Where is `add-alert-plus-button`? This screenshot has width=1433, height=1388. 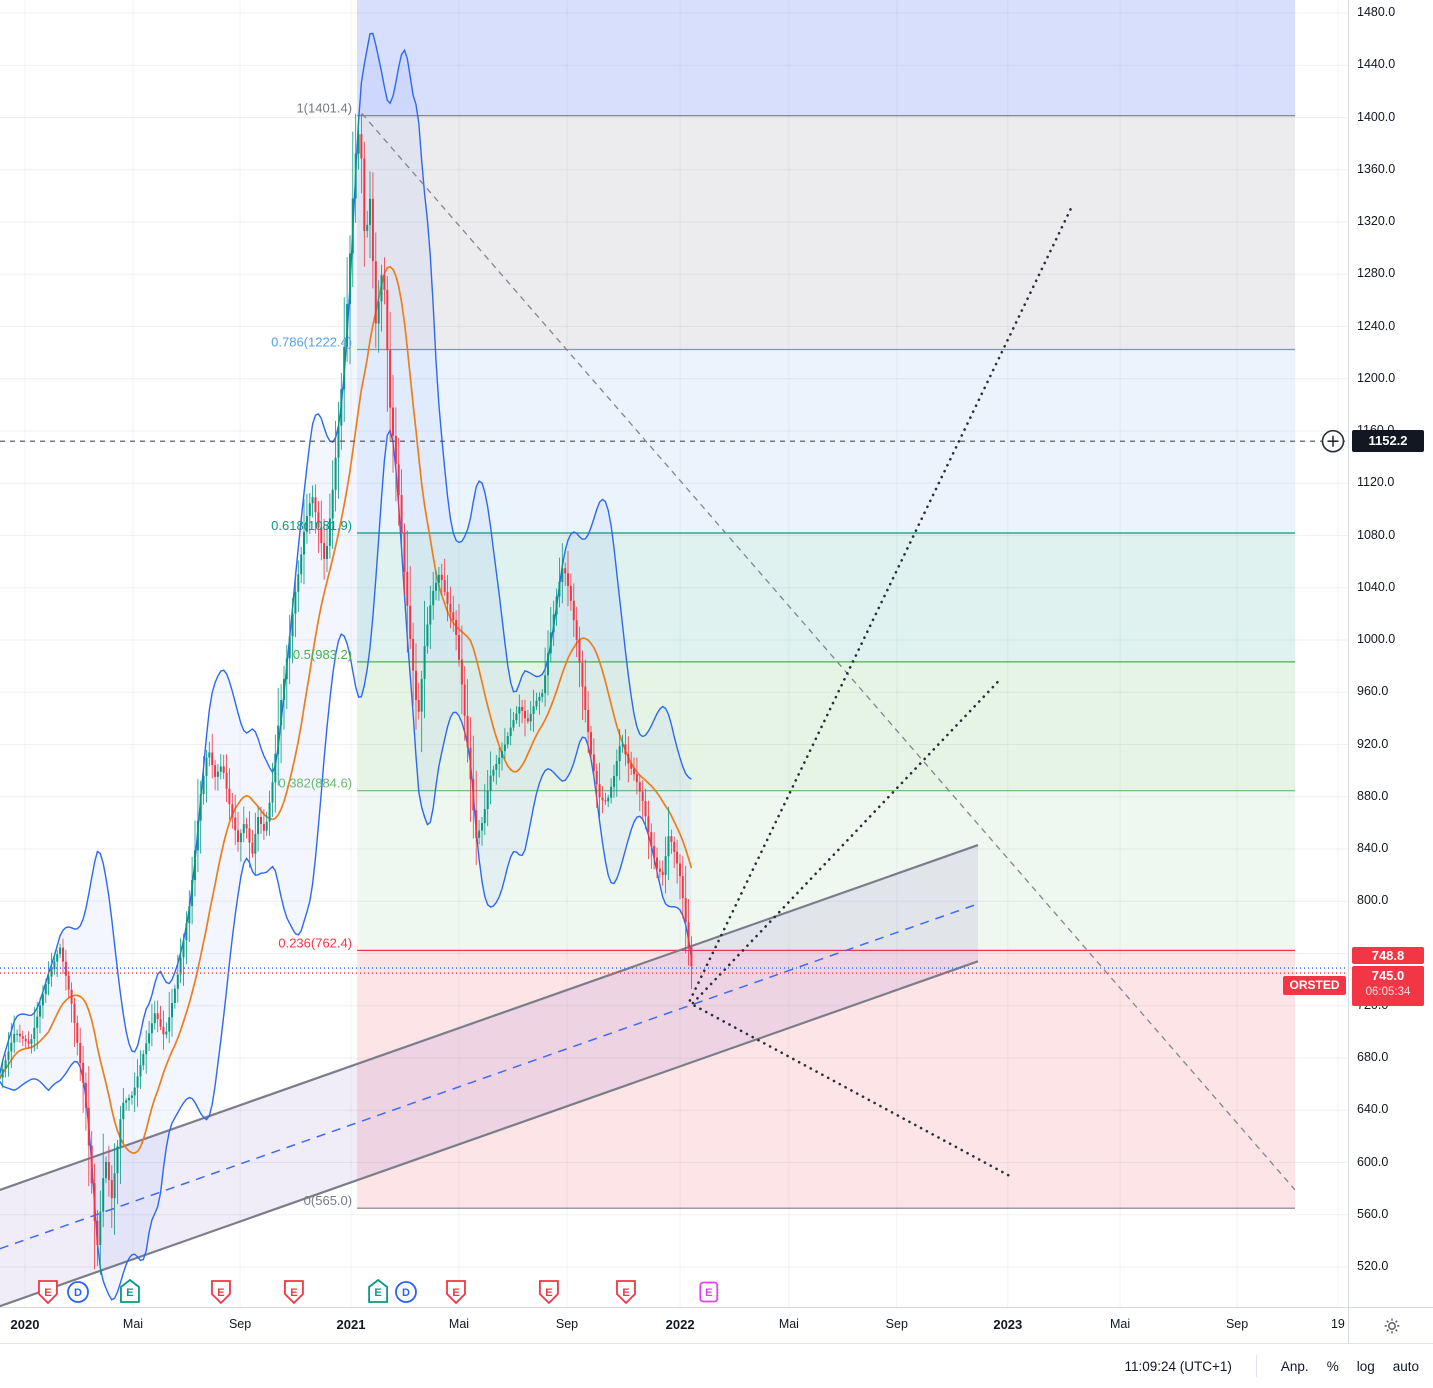
add-alert-plus-button is located at coordinates (1333, 441).